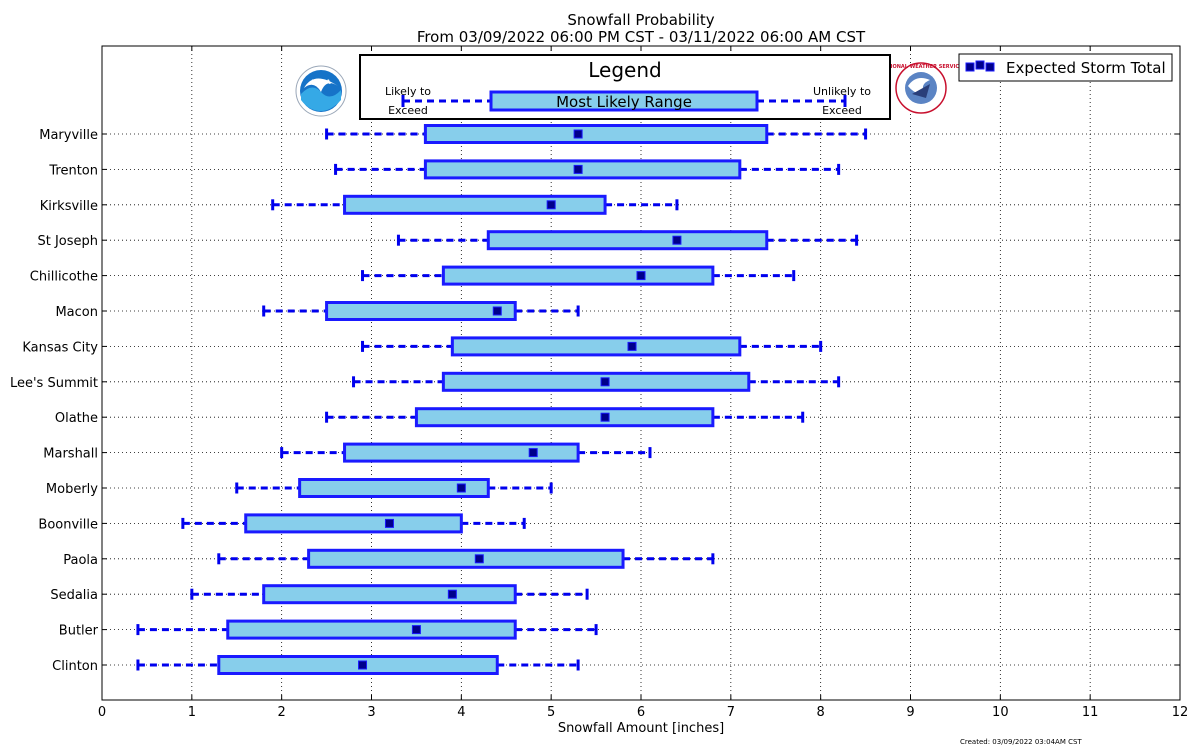 Image resolution: width=1200 pixels, height=754 pixels. What do you see at coordinates (910, 712) in the screenshot?
I see `x-tick-label: 9` at bounding box center [910, 712].